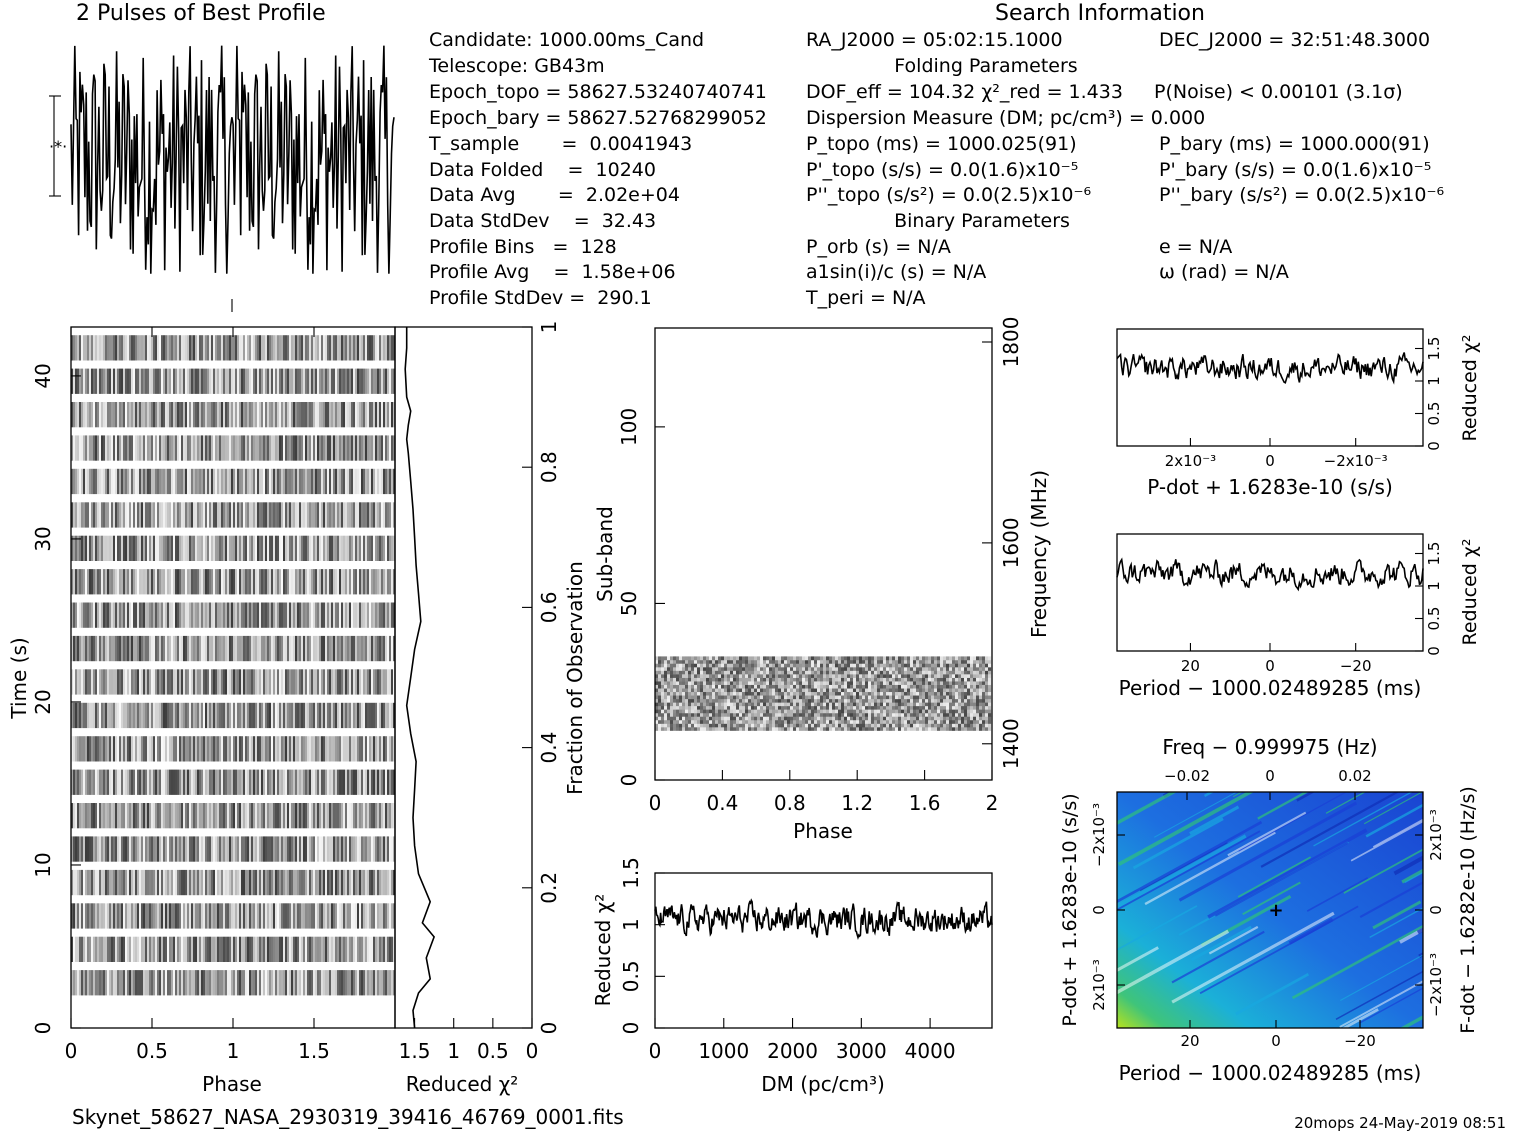  What do you see at coordinates (1270, 666) in the screenshot?
I see `x-tick-label: 0` at bounding box center [1270, 666].